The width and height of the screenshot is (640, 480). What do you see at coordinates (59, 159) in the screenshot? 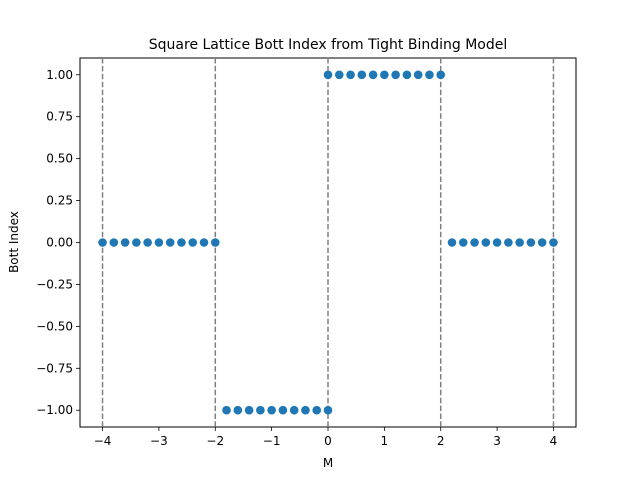
I see `y-tick-label: 0.50` at bounding box center [59, 159].